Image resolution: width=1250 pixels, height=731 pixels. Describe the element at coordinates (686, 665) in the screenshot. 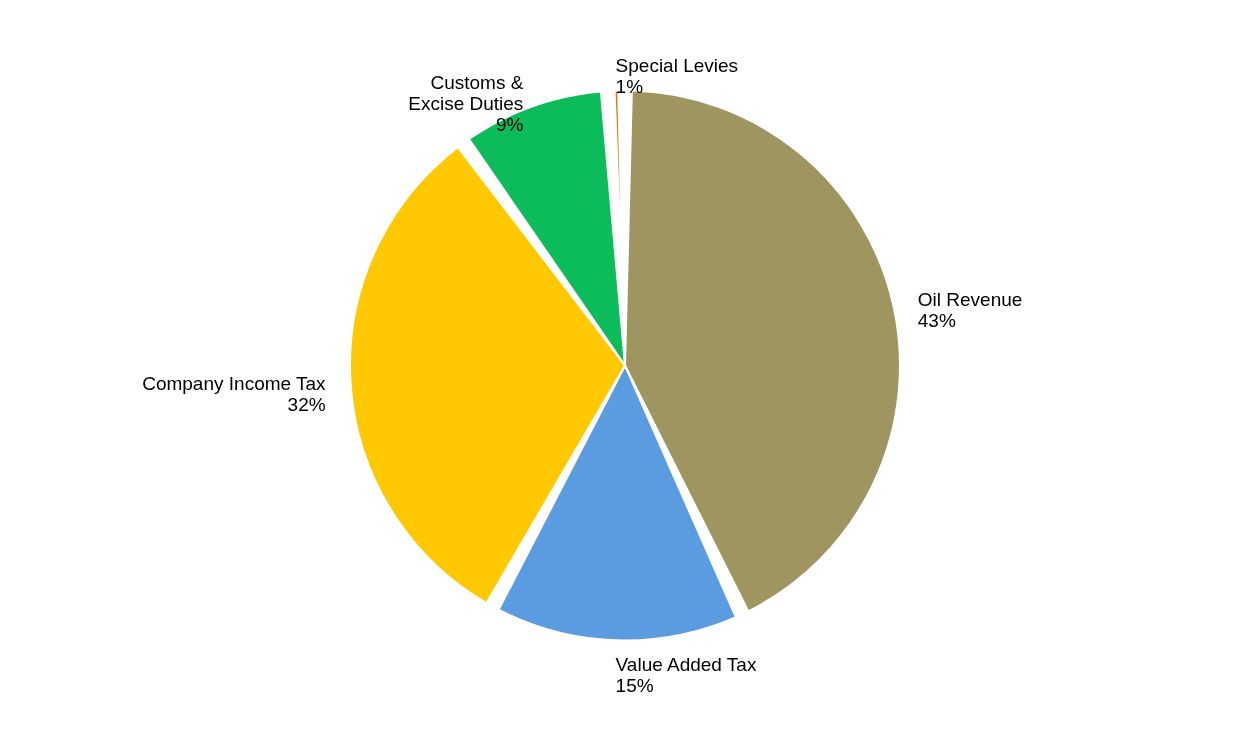

I see `slice-label: Value Added Tax` at that location.